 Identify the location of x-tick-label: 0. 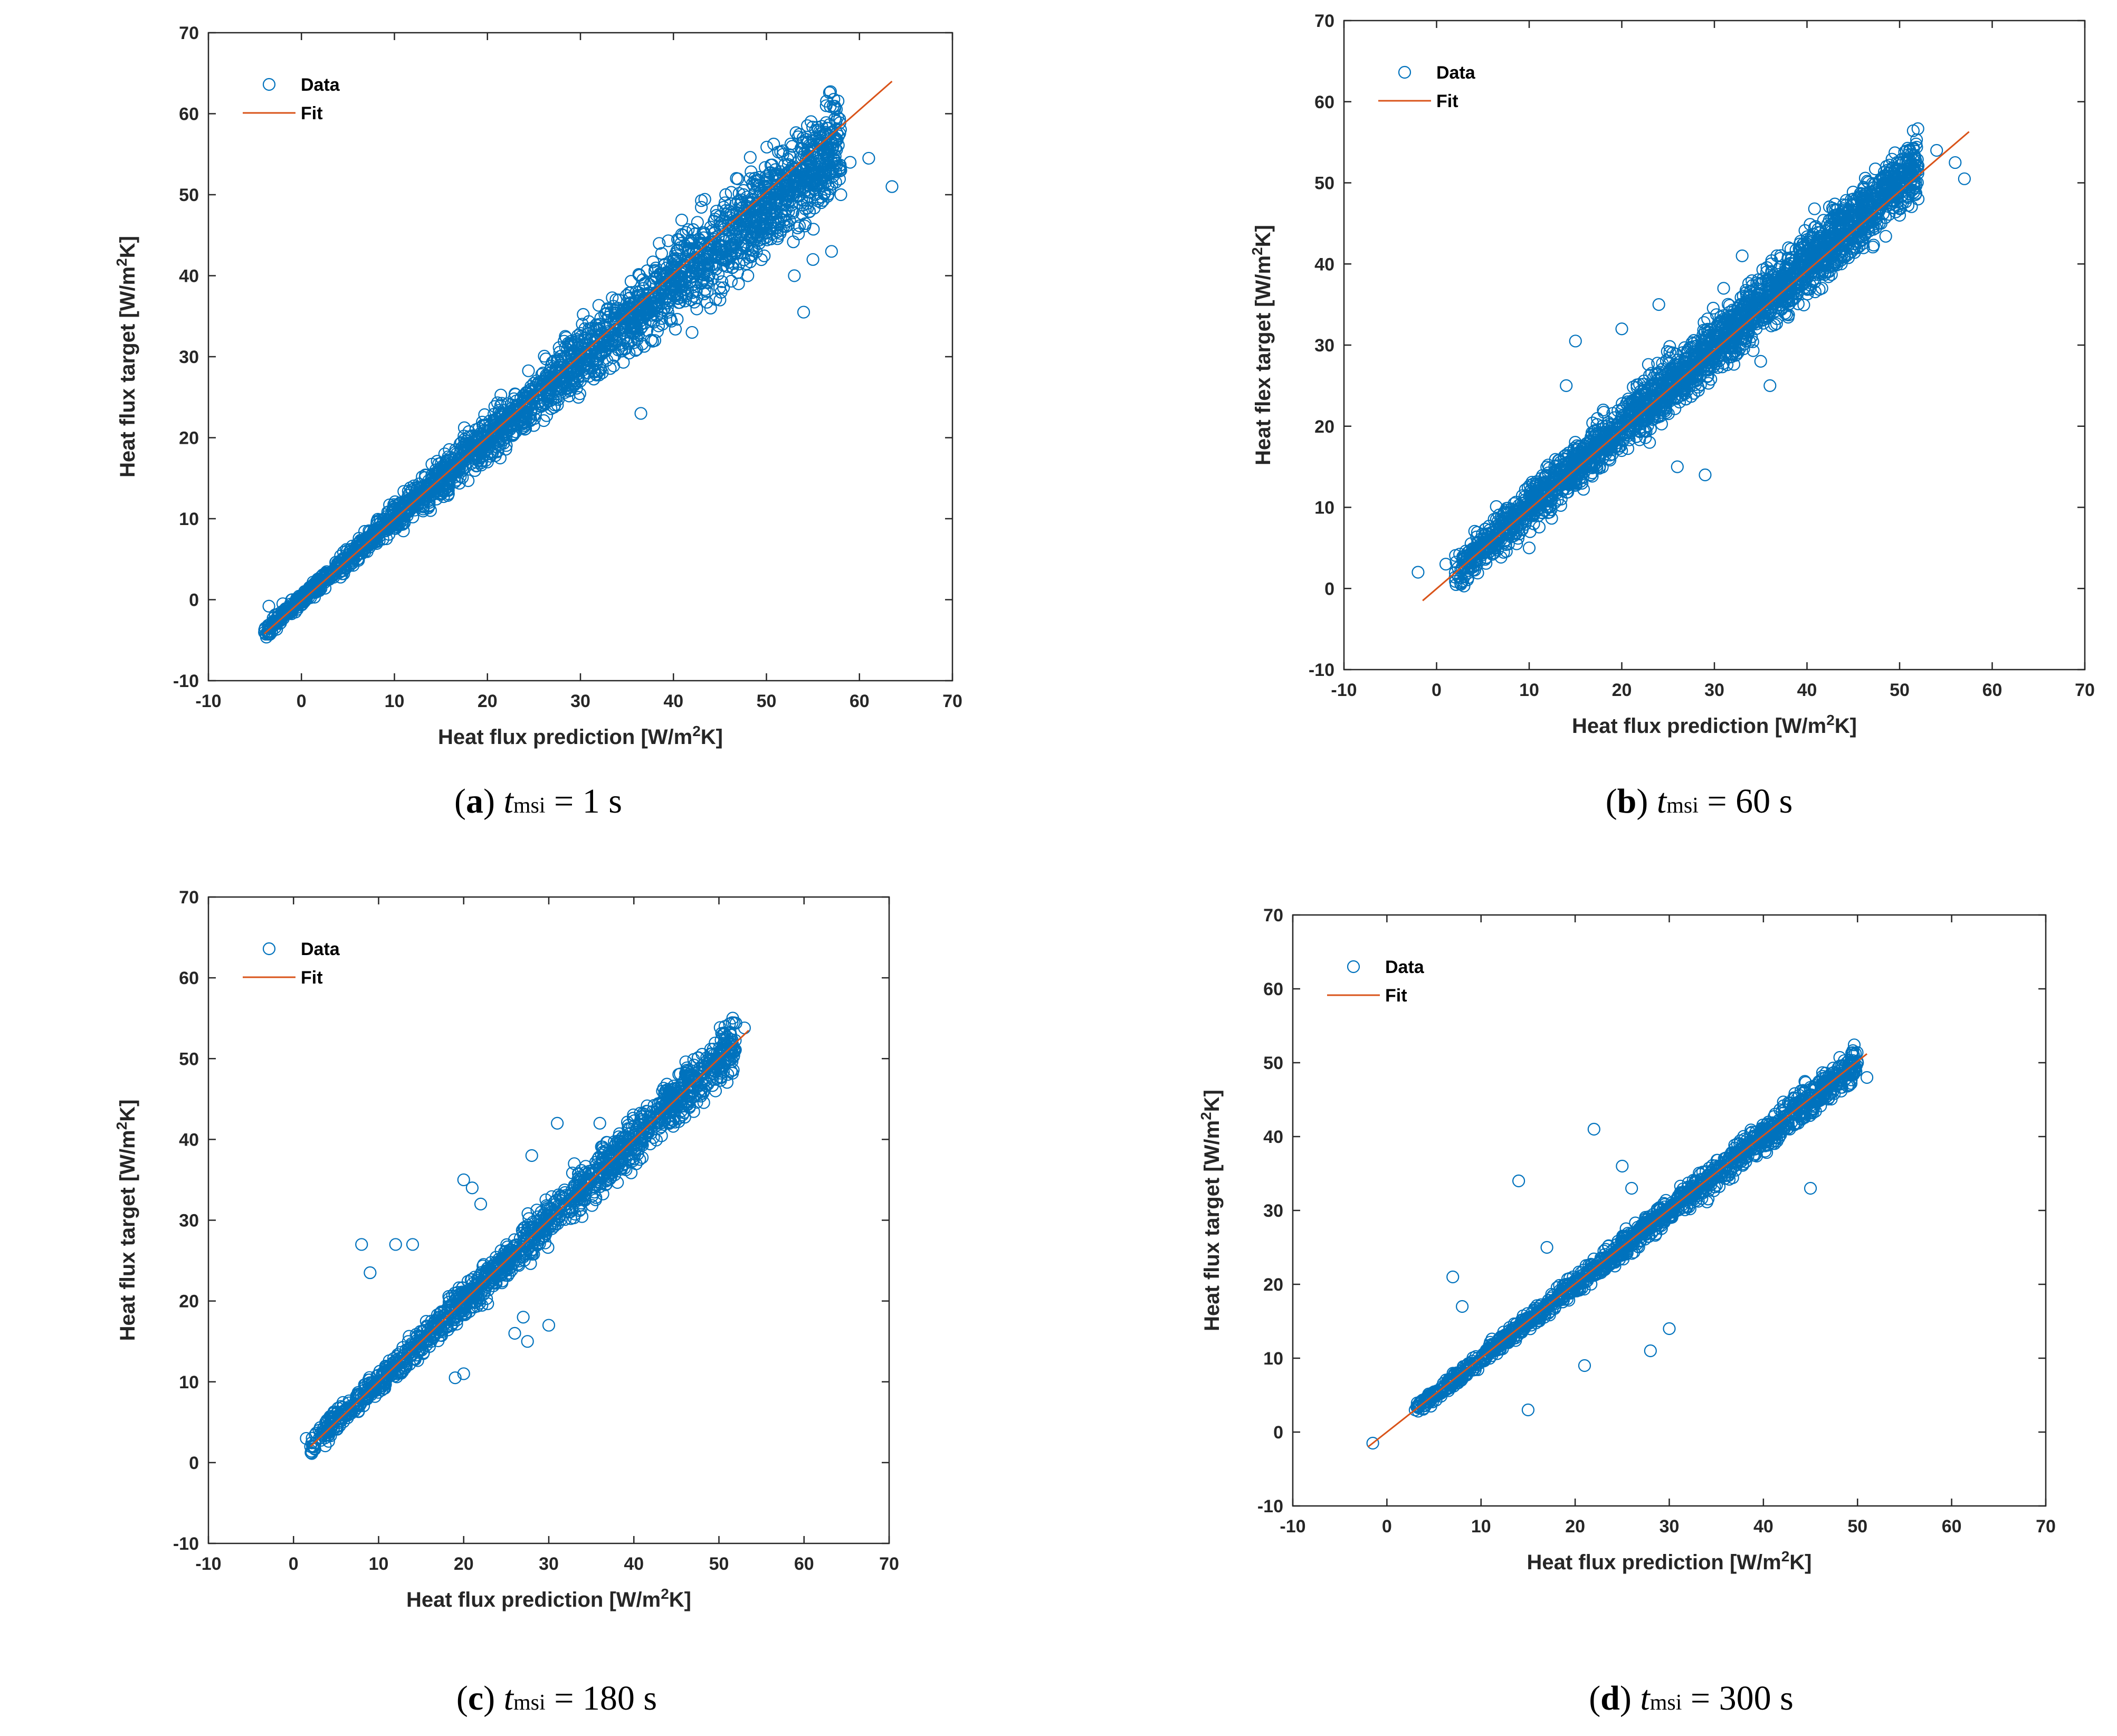
(1437, 690).